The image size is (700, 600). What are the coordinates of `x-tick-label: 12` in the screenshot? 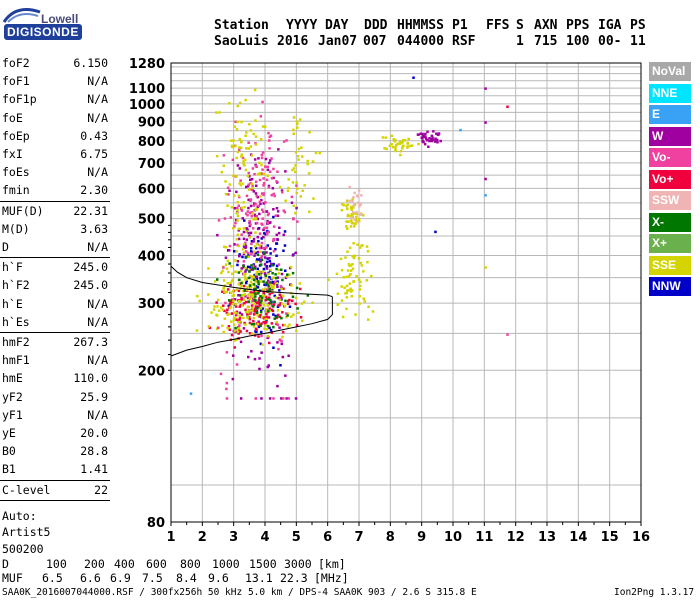 It's located at (516, 537).